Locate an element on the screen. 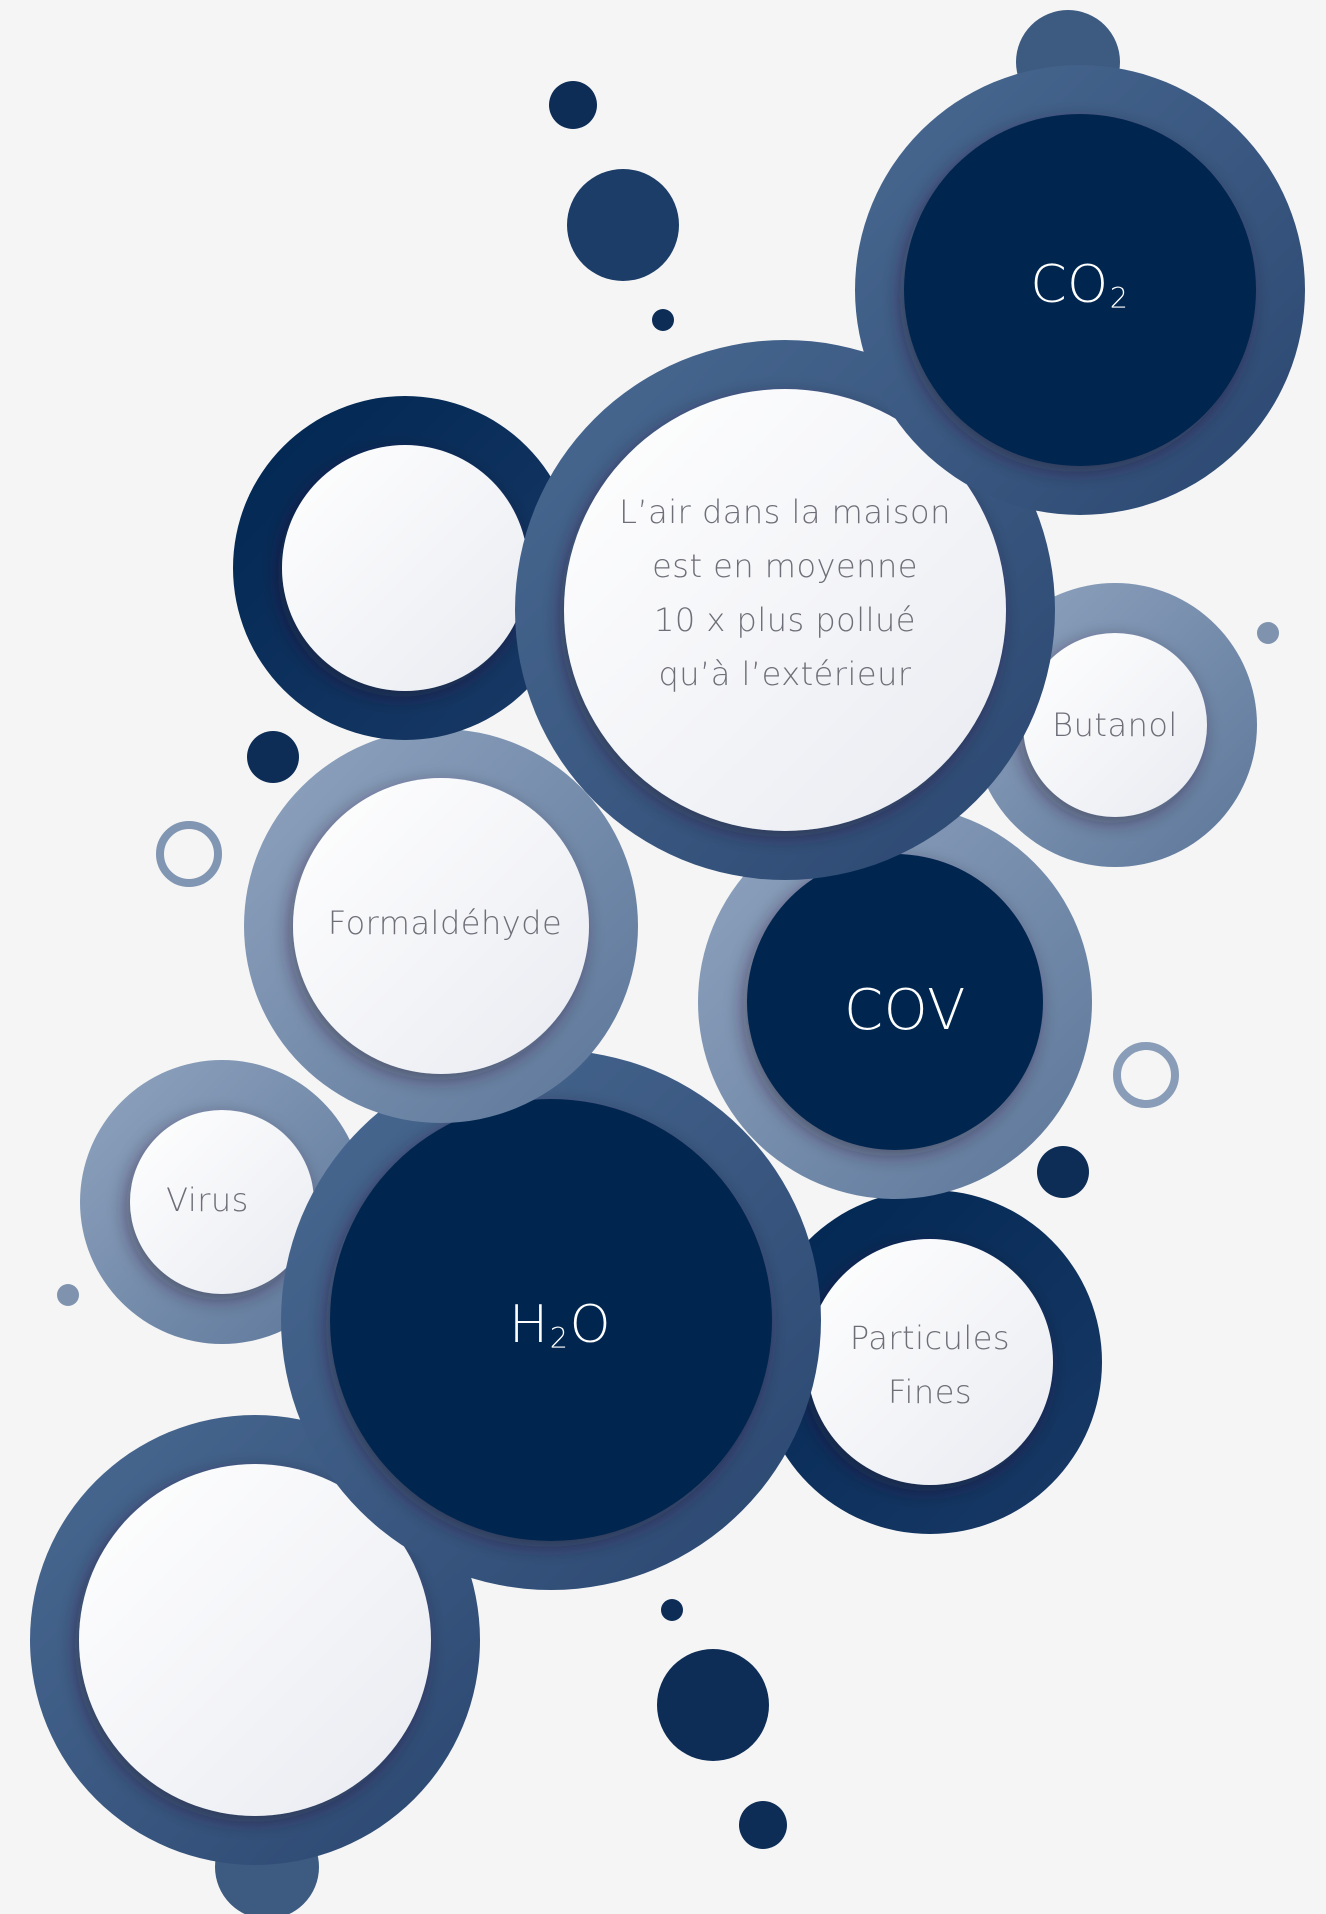 This screenshot has width=1326, height=1914. bubble-h2o is located at coordinates (551, 1320).